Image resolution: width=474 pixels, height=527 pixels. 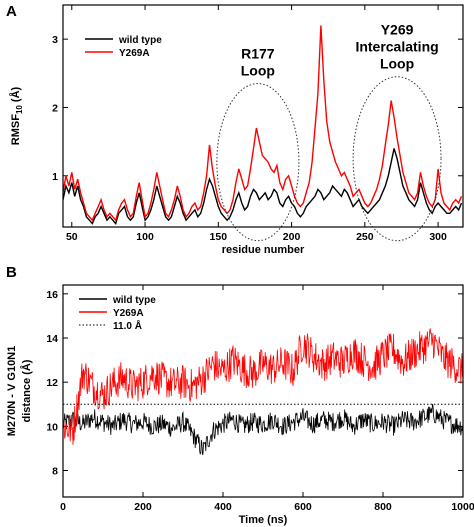 I want to click on panel-b-y-axis-label: M270N - V G10N1 distance (Å), so click(x=19, y=391).